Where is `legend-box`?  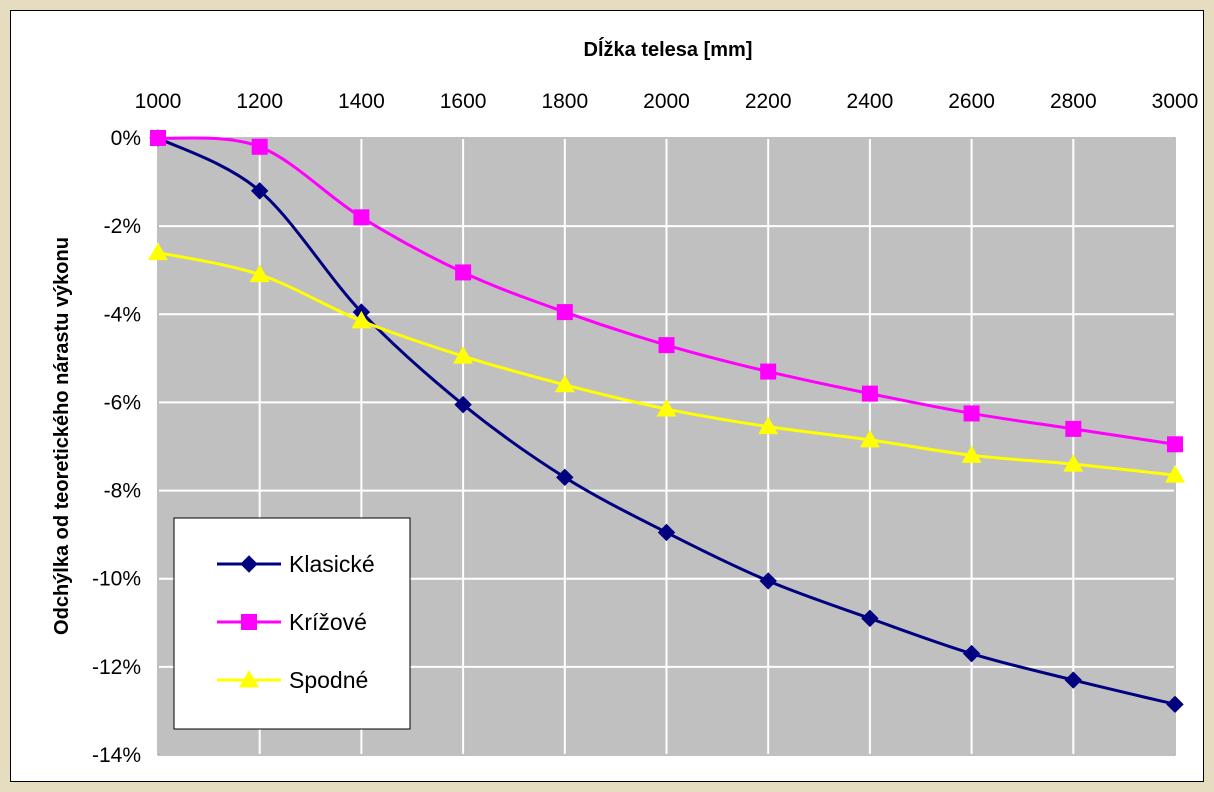
legend-box is located at coordinates (292, 623).